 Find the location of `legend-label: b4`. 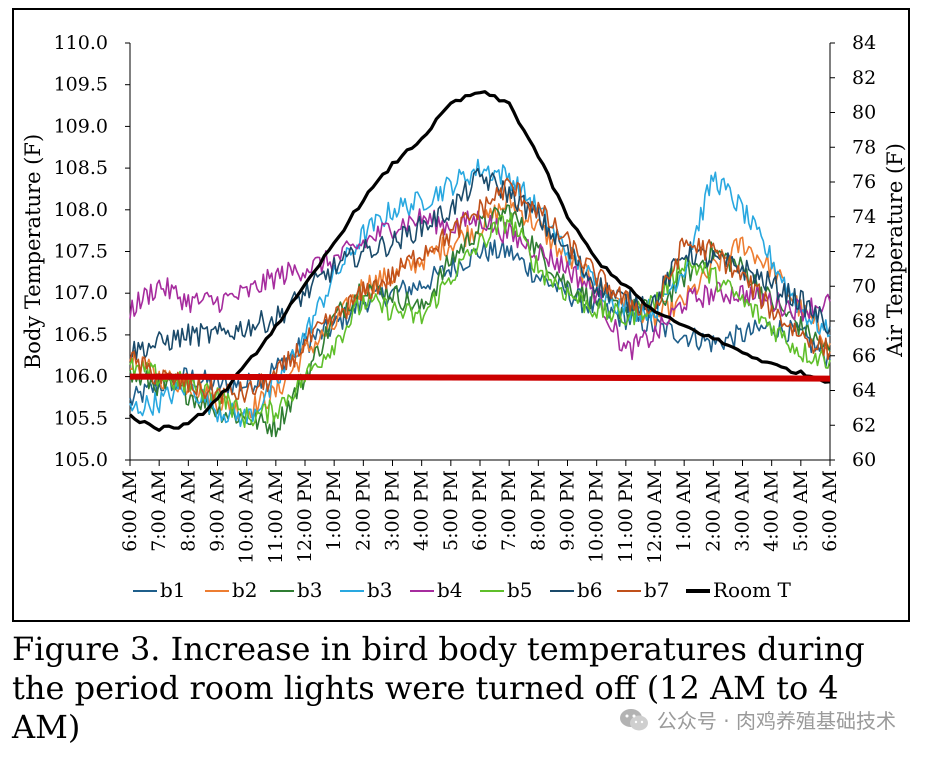

legend-label: b4 is located at coordinates (450, 590).